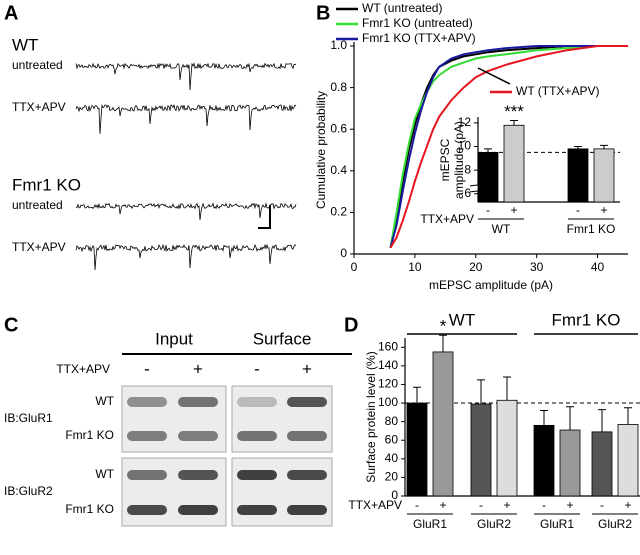 Image resolution: width=640 pixels, height=555 pixels. What do you see at coordinates (354, 267) in the screenshot?
I see `x-tick-label: 0` at bounding box center [354, 267].